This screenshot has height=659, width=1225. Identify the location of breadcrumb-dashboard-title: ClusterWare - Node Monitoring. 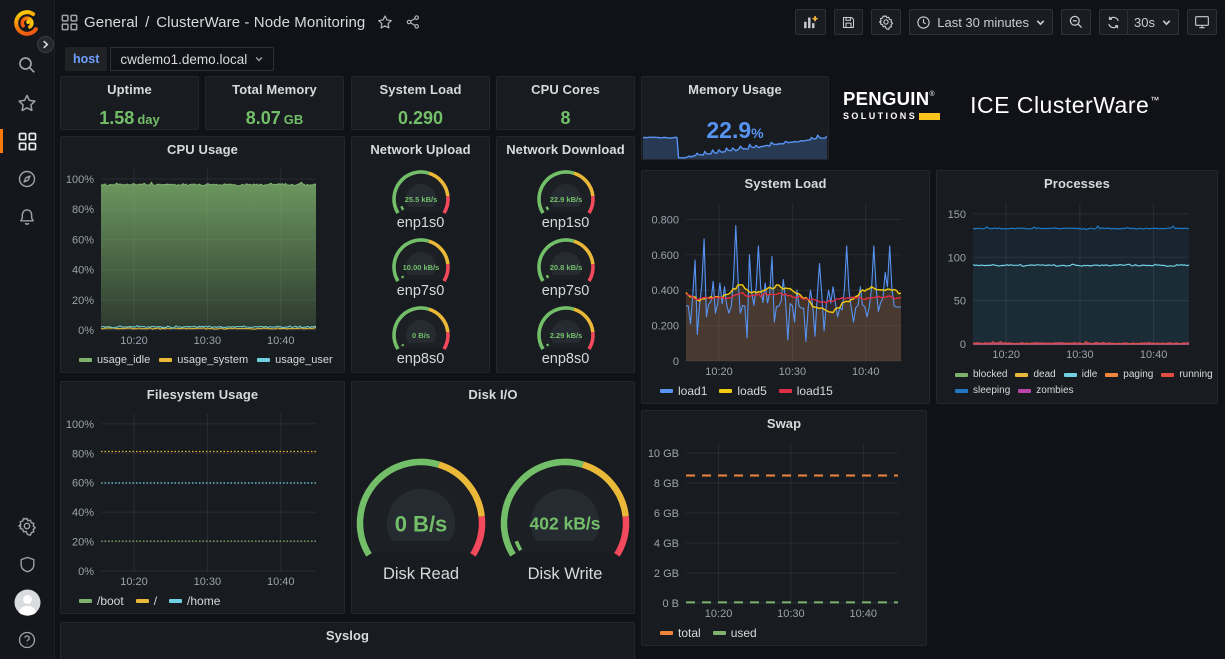
(261, 22).